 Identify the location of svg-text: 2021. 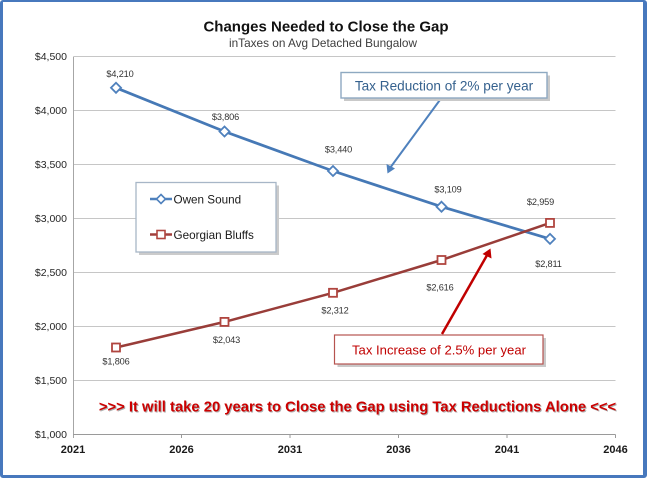
(73, 450).